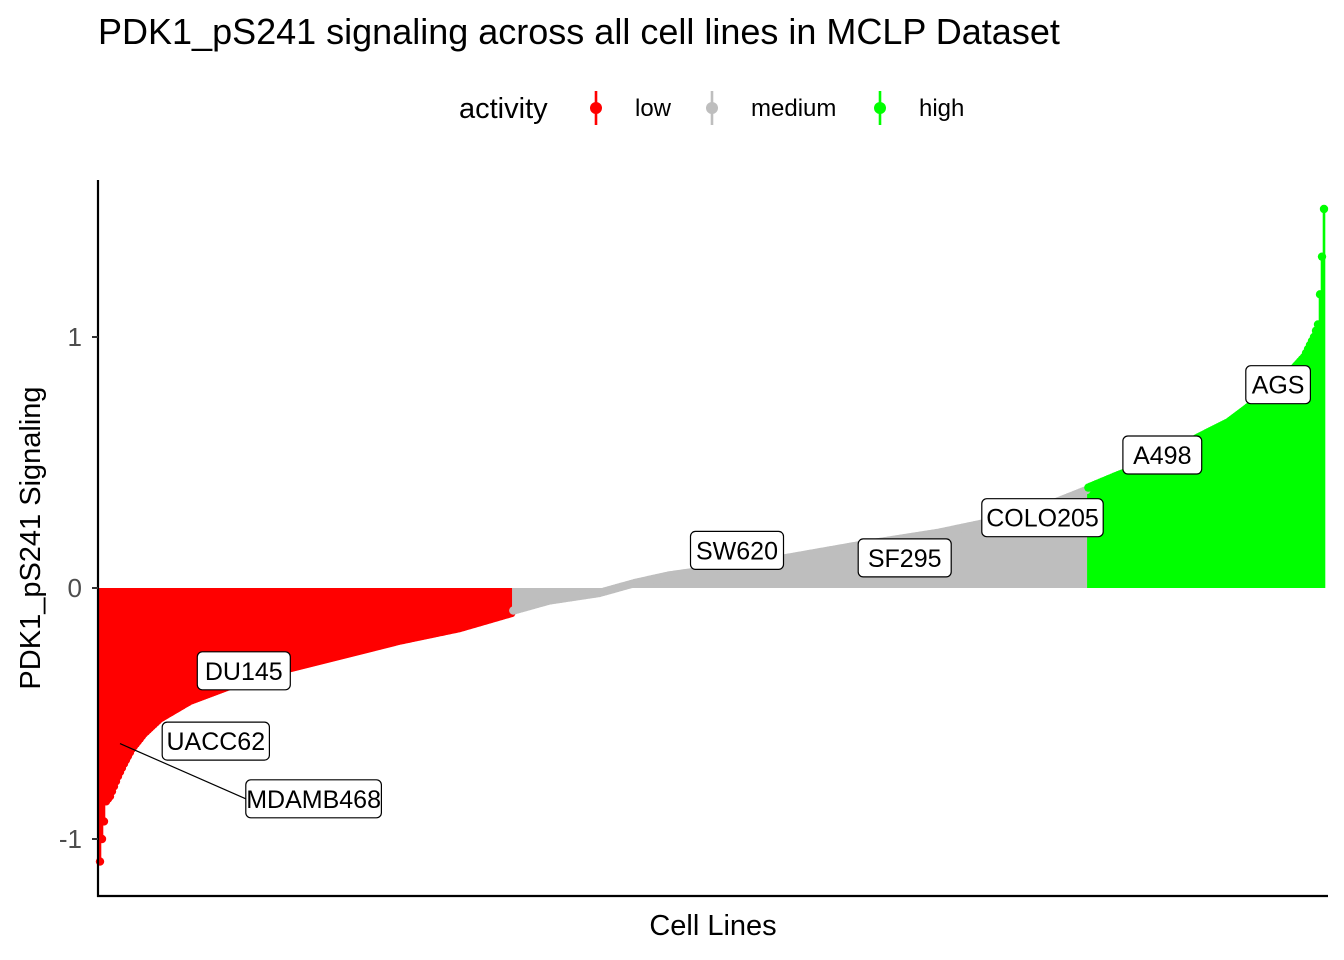 The image size is (1344, 960). Describe the element at coordinates (183, 771) in the screenshot. I see `annotation-connector-mdamb468` at that location.